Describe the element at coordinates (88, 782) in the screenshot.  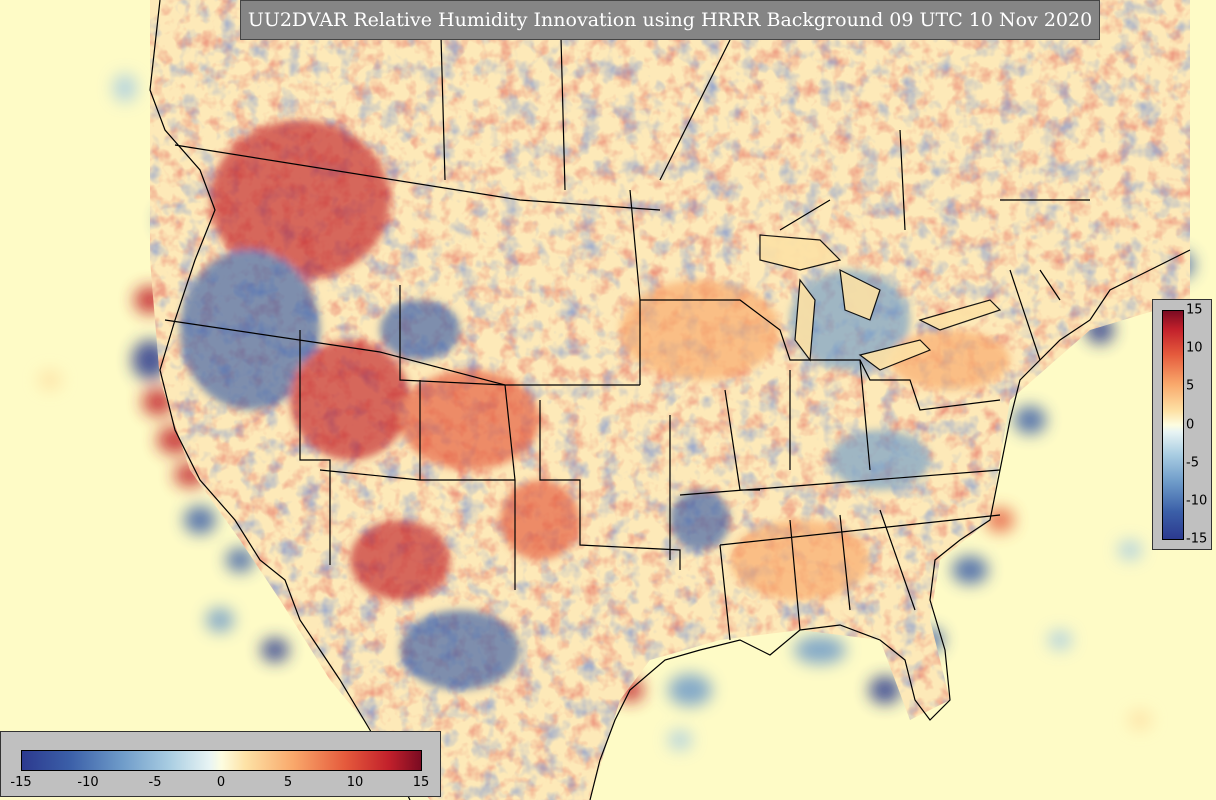
I see `horizontal-colorbar-tick: -10` at that location.